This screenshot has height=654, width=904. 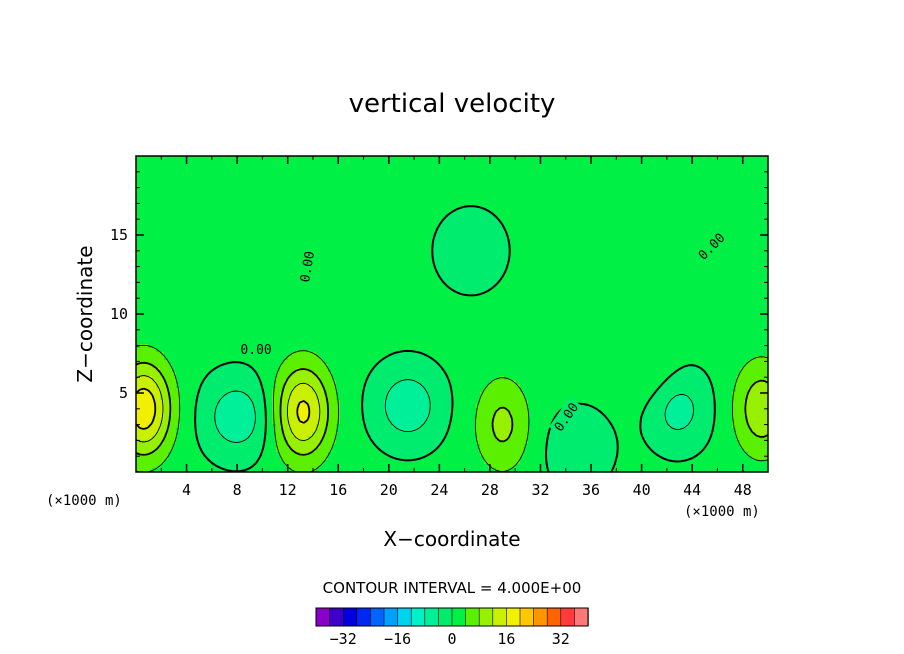 I want to click on y-tick-label: 5, so click(x=123, y=393).